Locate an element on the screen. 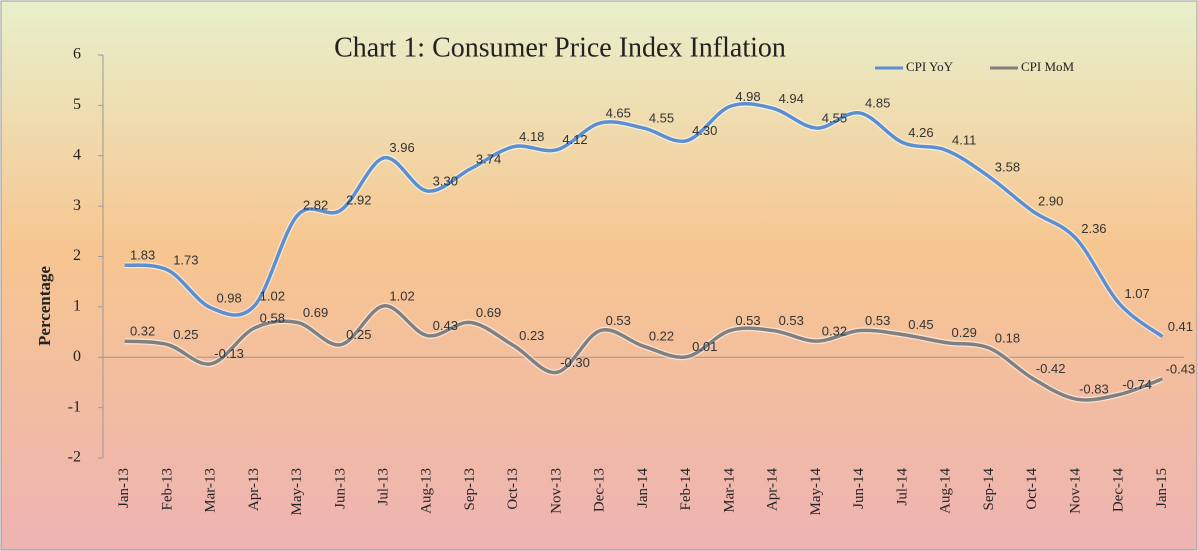 The image size is (1198, 551). x-tick-label: Dec-14 is located at coordinates (1119, 490).